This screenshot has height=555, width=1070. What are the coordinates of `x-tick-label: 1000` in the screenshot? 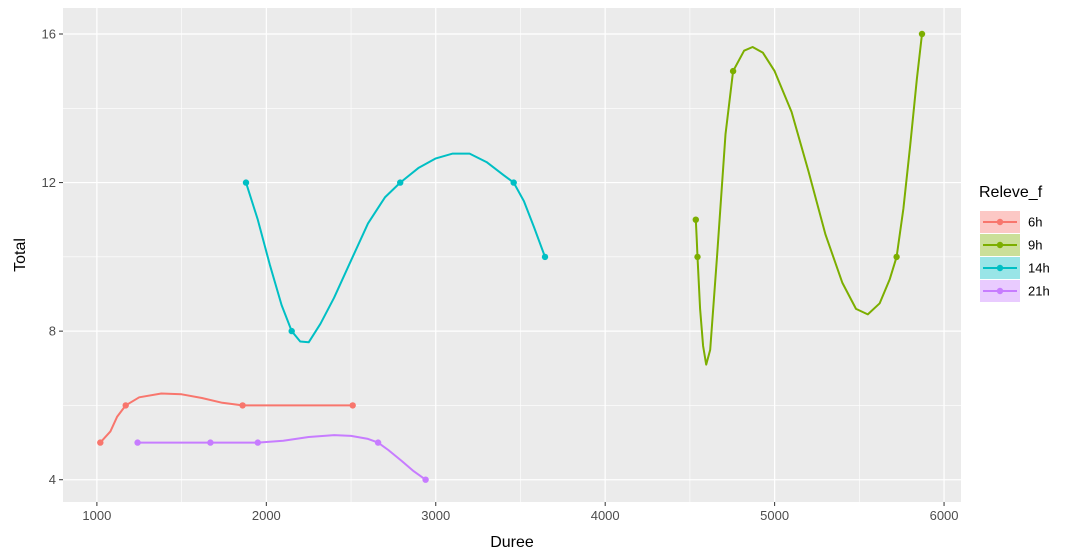 It's located at (96, 515).